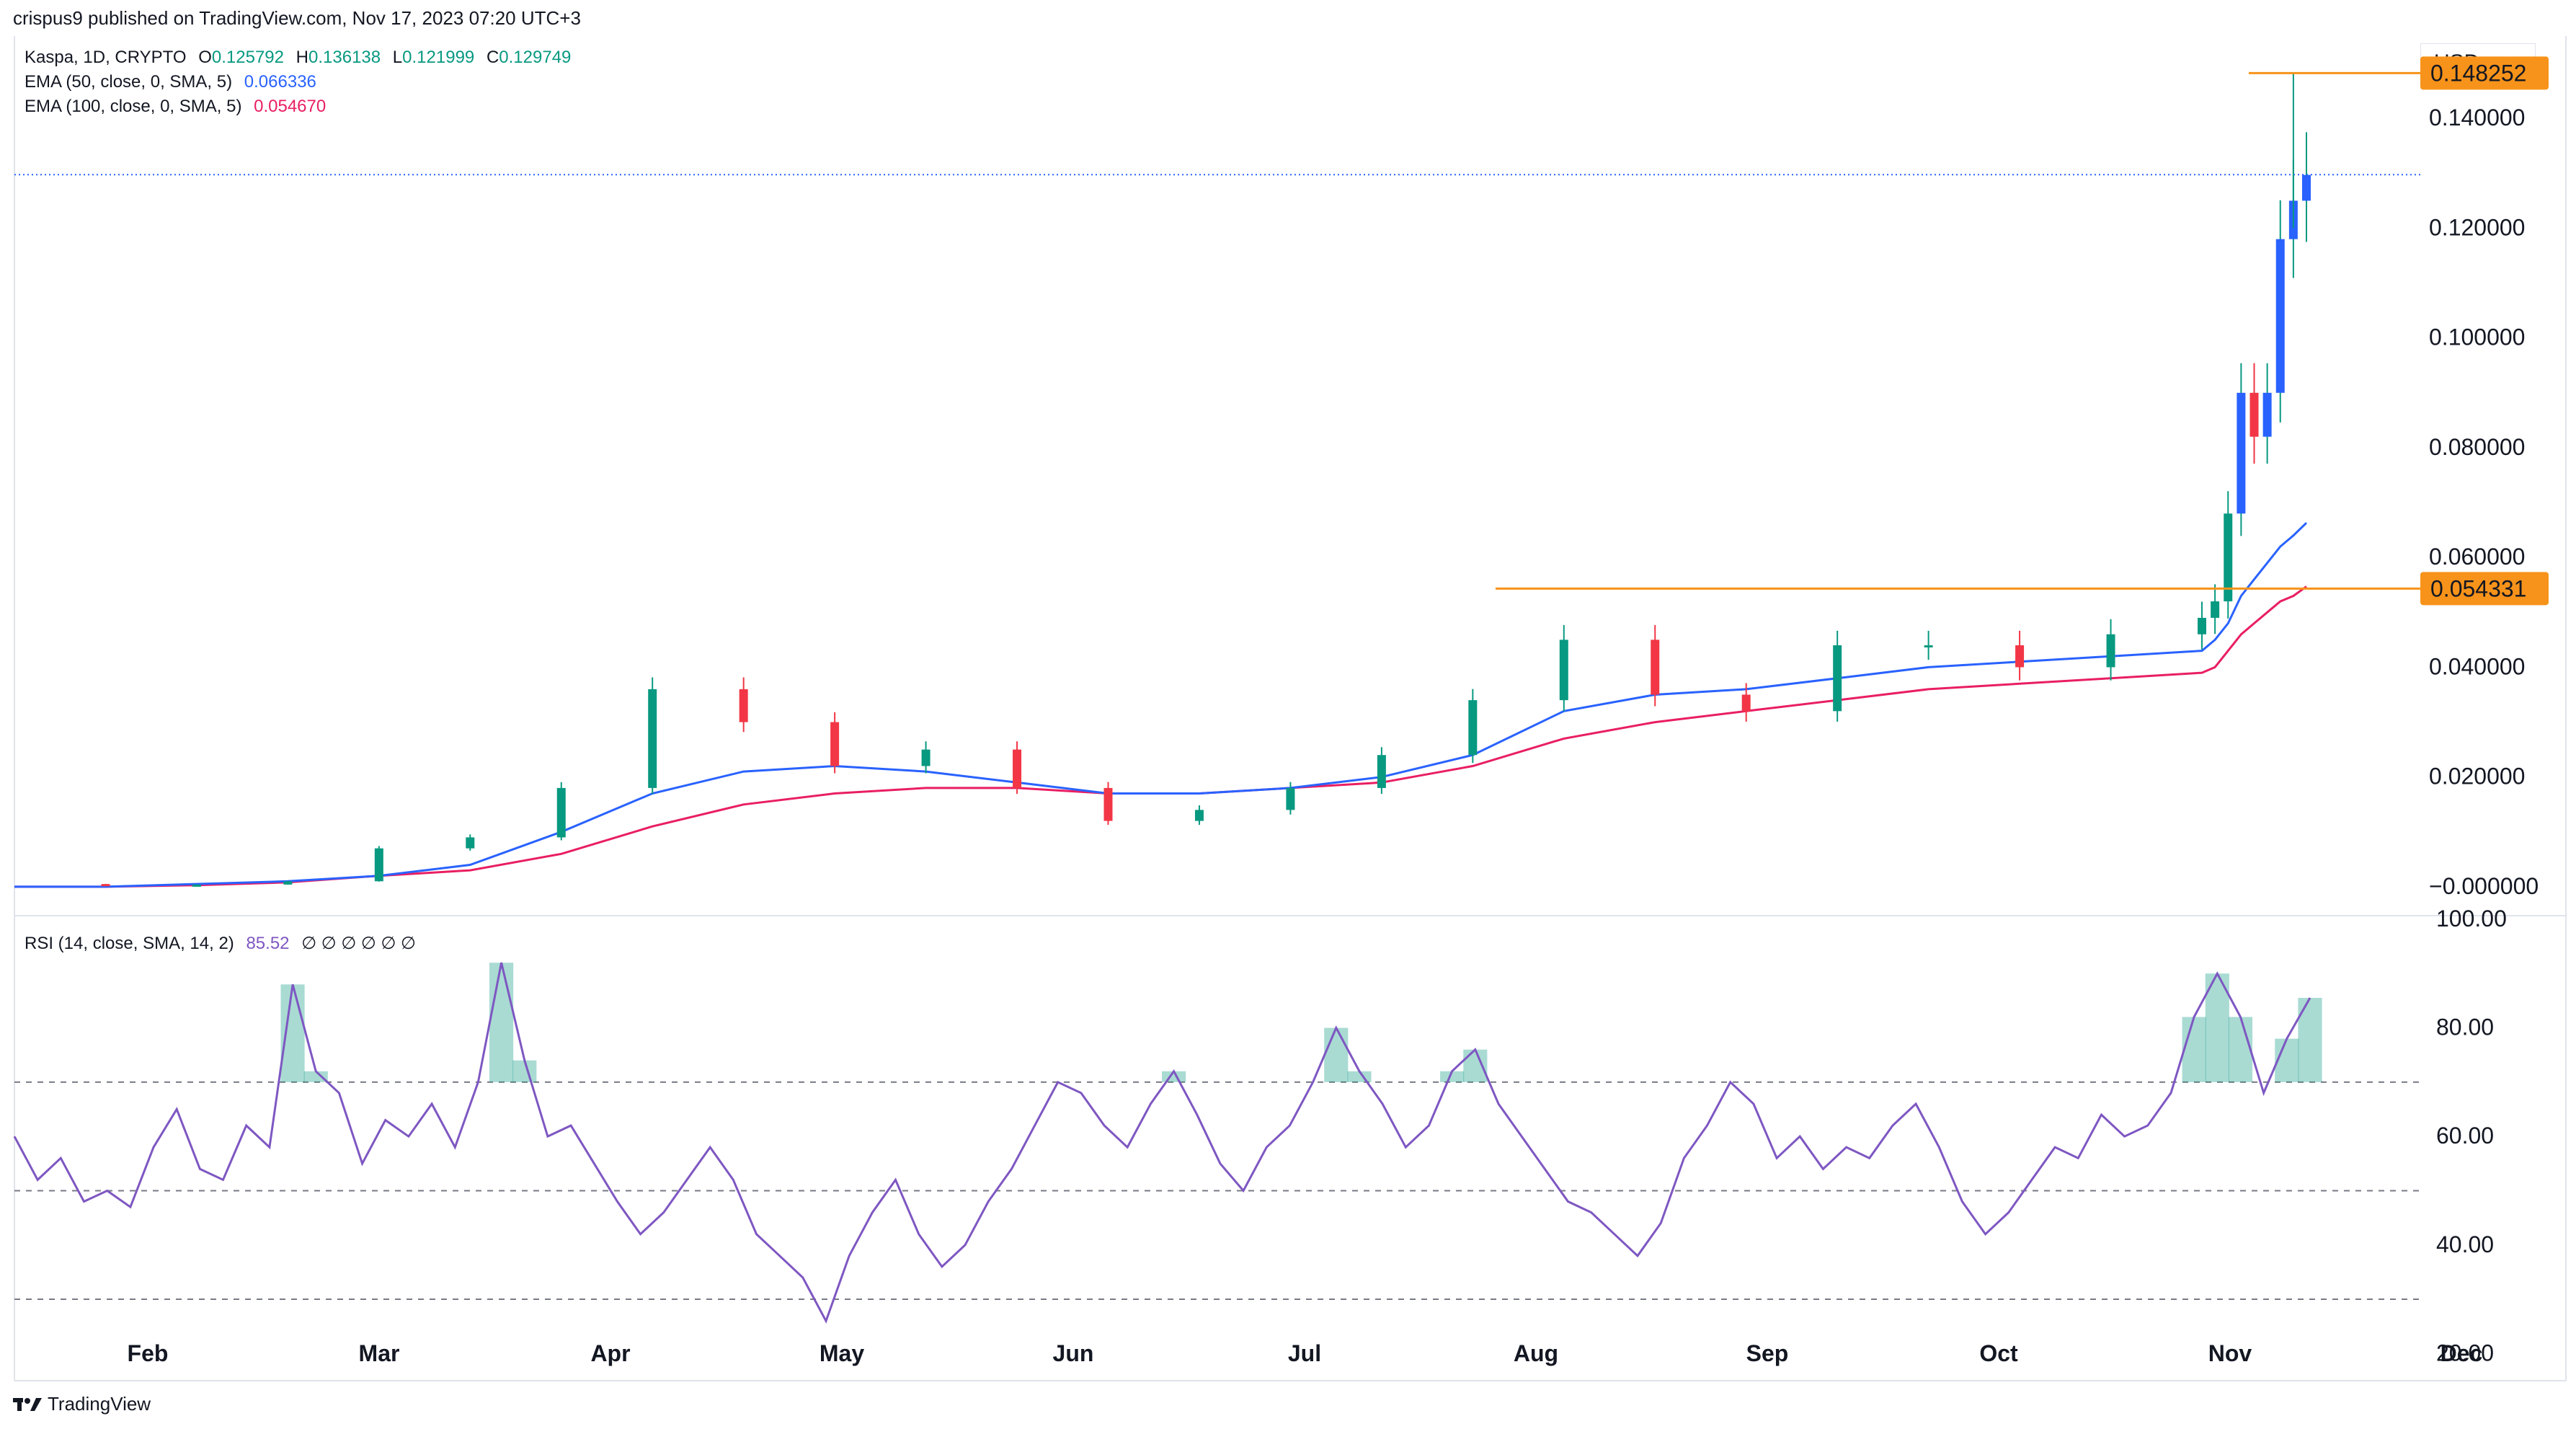 The width and height of the screenshot is (2576, 1429). I want to click on ohlc-close: C0.129749, so click(529, 57).